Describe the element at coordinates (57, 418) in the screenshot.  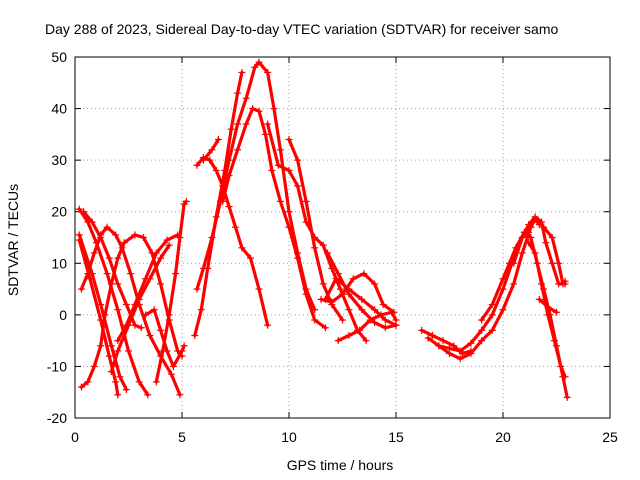
I see `y-tick-label: -20` at that location.